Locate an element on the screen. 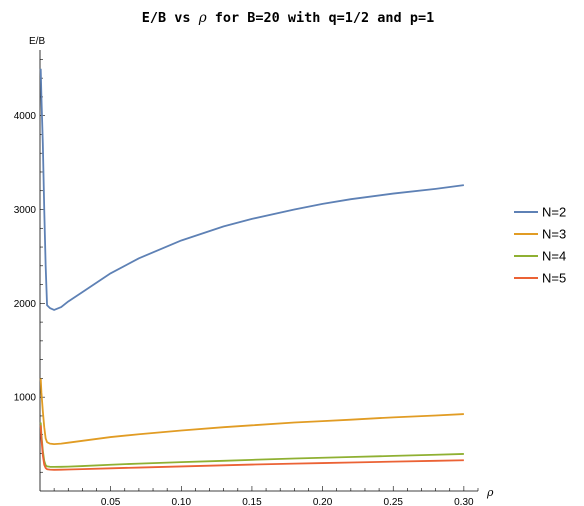 This screenshot has width=584, height=506. legend-label-n-4: N=4 is located at coordinates (554, 256).